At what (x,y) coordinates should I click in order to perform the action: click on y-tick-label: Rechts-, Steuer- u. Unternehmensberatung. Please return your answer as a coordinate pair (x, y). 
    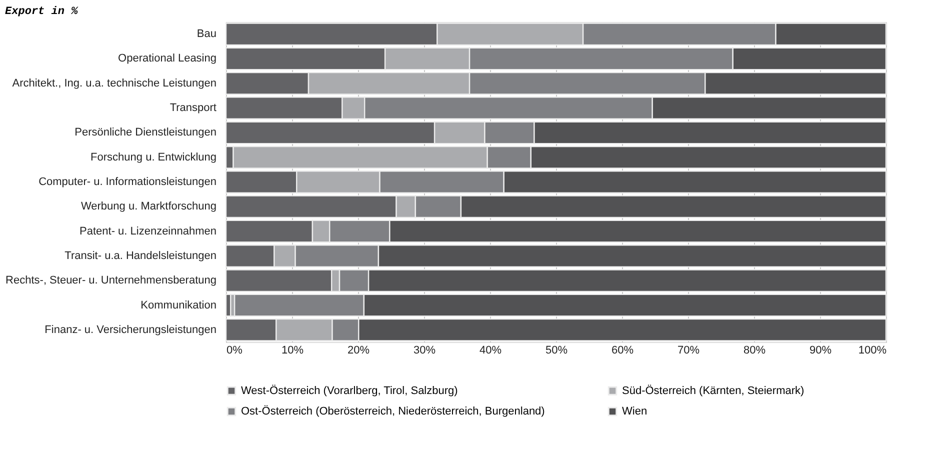
    Looking at the image, I should click on (111, 280).